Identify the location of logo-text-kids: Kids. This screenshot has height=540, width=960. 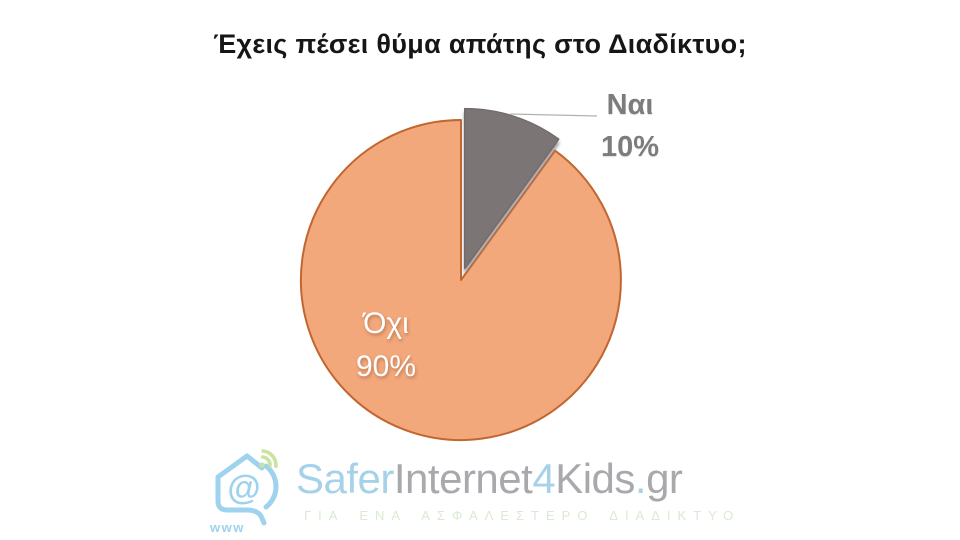
(595, 478).